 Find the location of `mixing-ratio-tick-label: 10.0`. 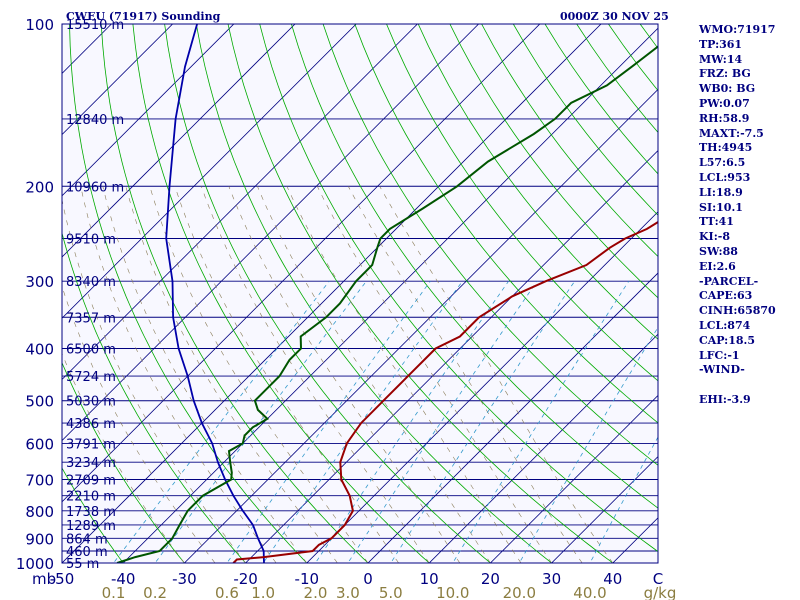

mixing-ratio-tick-label: 10.0 is located at coordinates (452, 592).